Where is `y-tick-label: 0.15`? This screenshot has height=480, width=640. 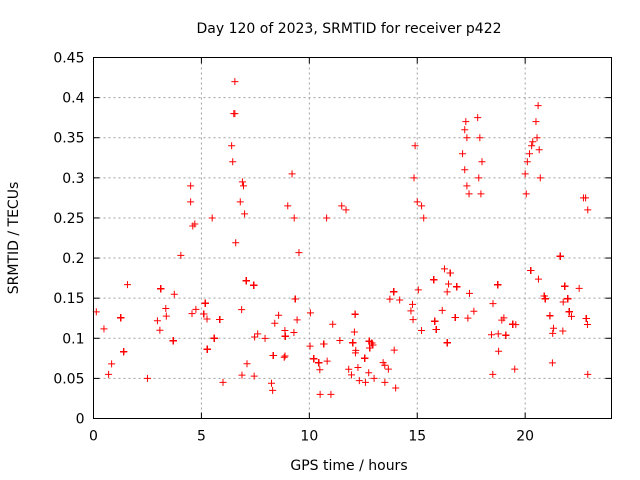 y-tick-label: 0.15 is located at coordinates (68, 299).